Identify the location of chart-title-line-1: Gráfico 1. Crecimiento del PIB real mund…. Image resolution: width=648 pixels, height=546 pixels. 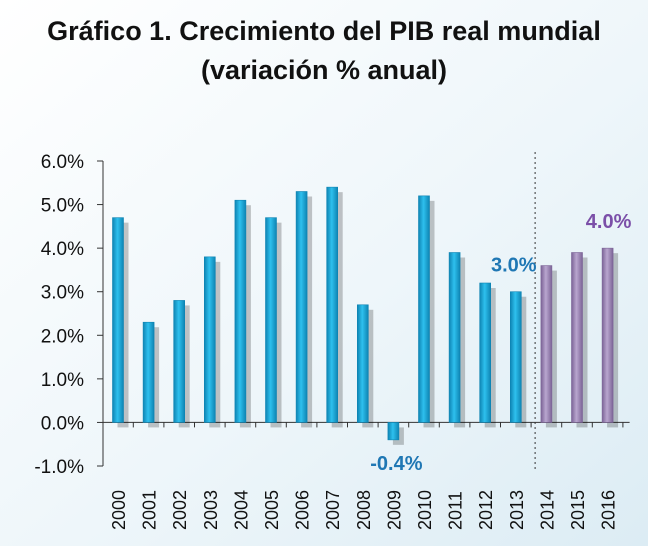
(324, 31).